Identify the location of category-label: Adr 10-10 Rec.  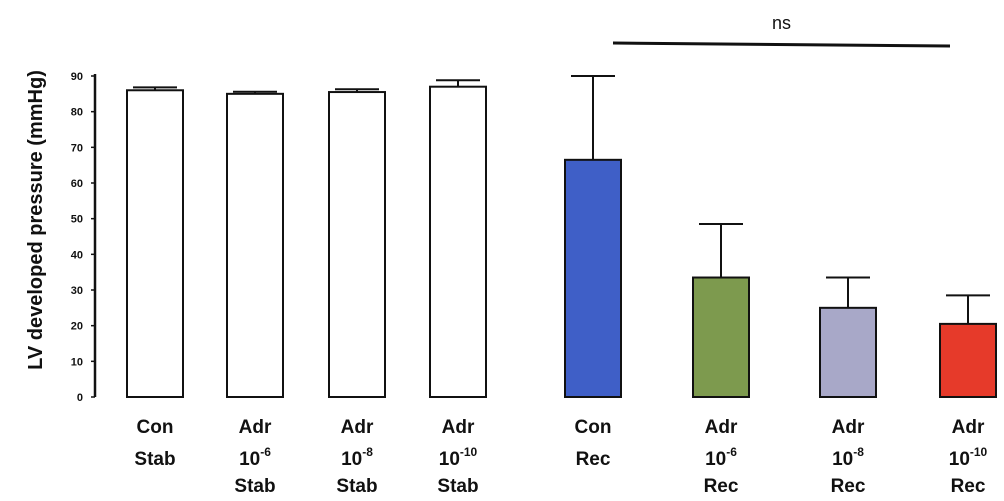
(968, 457).